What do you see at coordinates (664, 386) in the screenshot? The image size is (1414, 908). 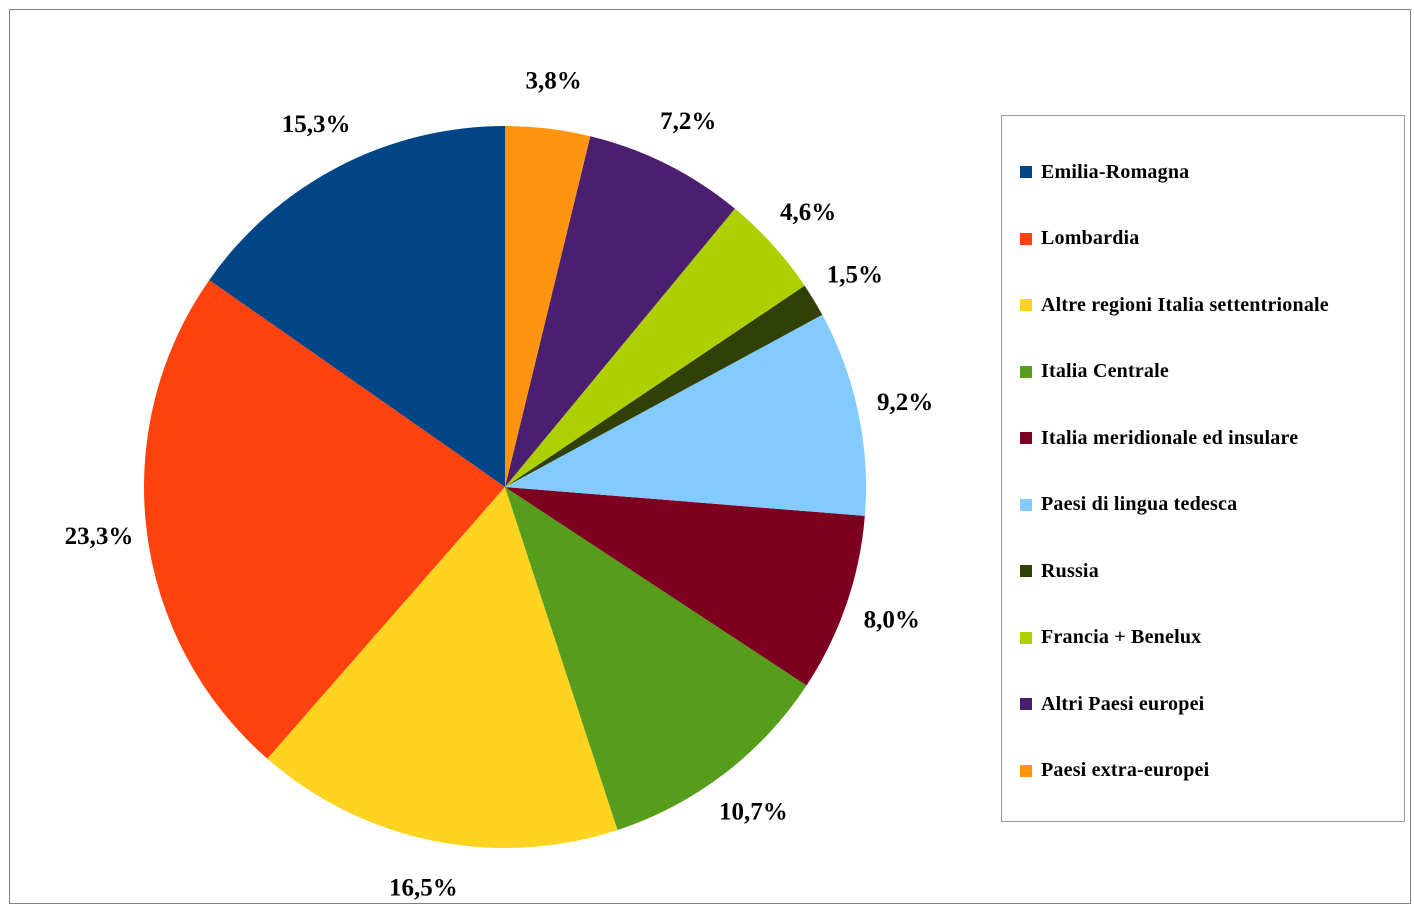 I see `pie-slice-russia` at bounding box center [664, 386].